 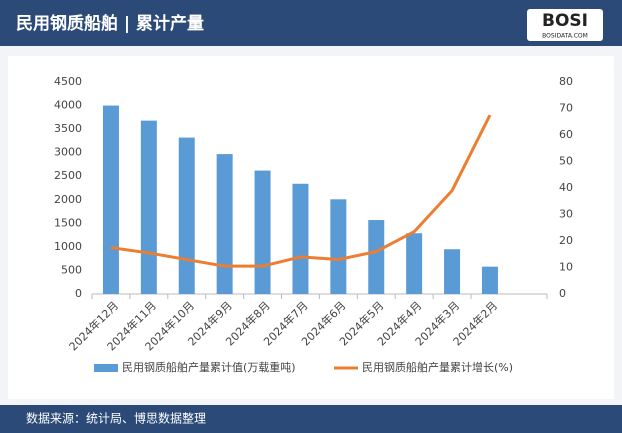 I want to click on y2-tick-label: 40, so click(x=566, y=187).